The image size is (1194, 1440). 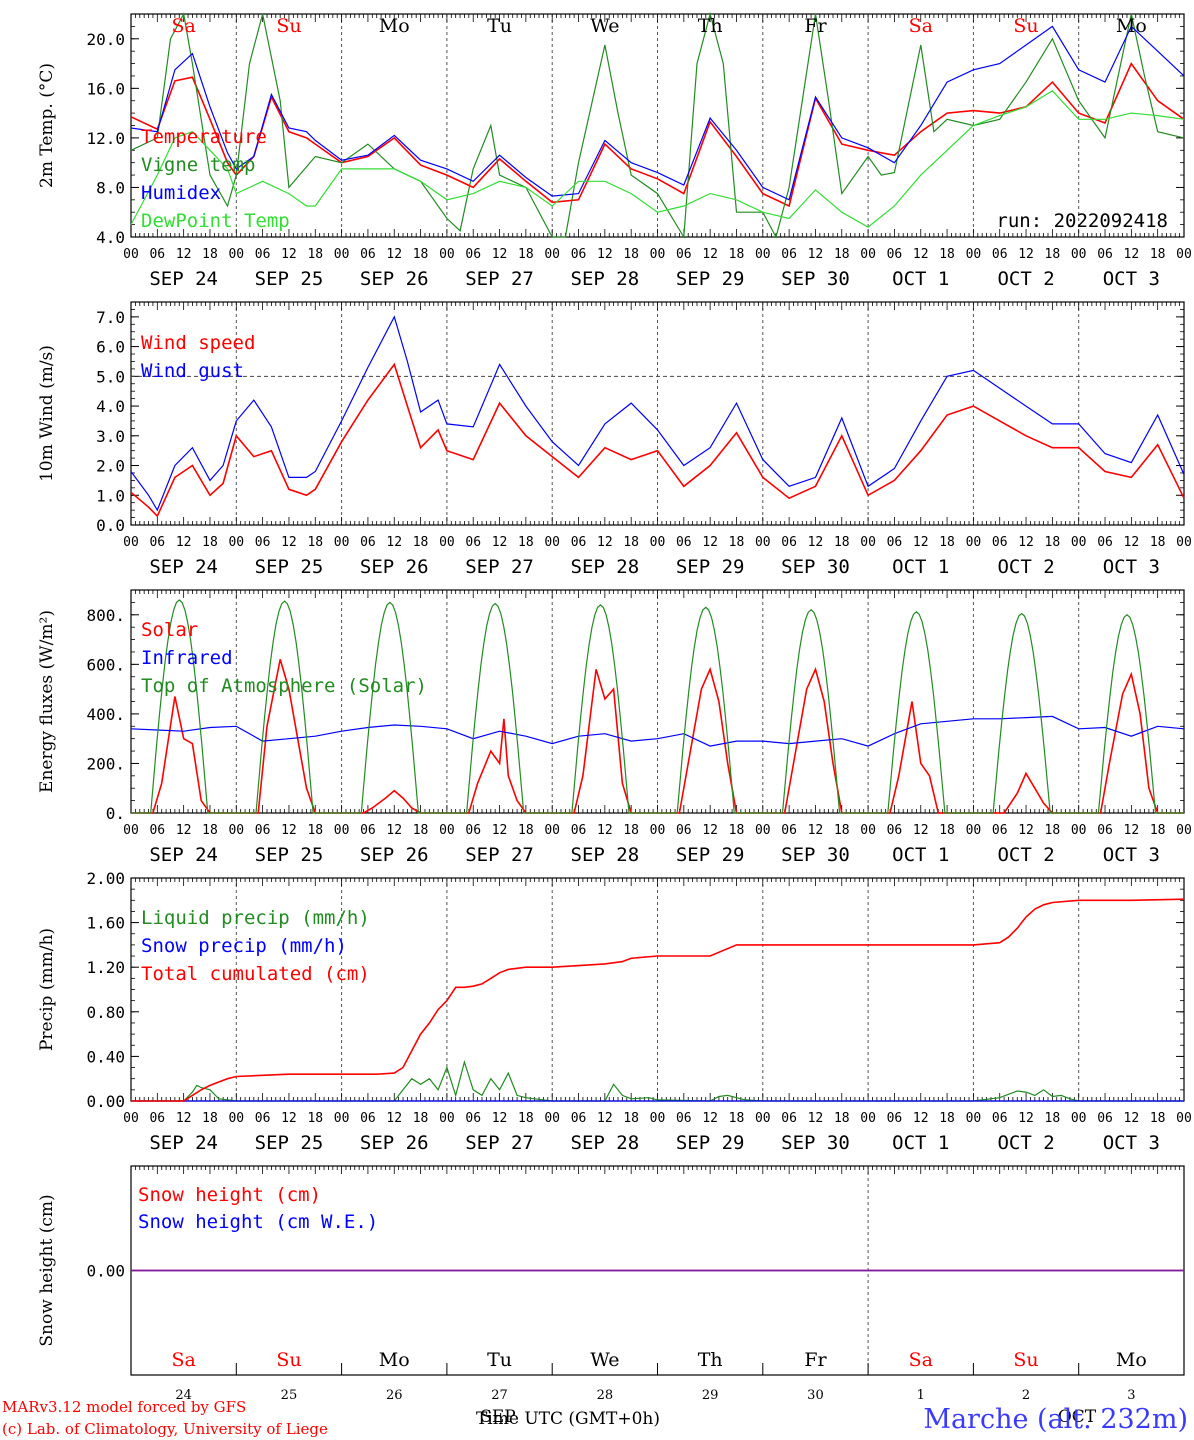 I want to click on time-axis-label: Time UTC (GMT+0h), so click(x=568, y=1419).